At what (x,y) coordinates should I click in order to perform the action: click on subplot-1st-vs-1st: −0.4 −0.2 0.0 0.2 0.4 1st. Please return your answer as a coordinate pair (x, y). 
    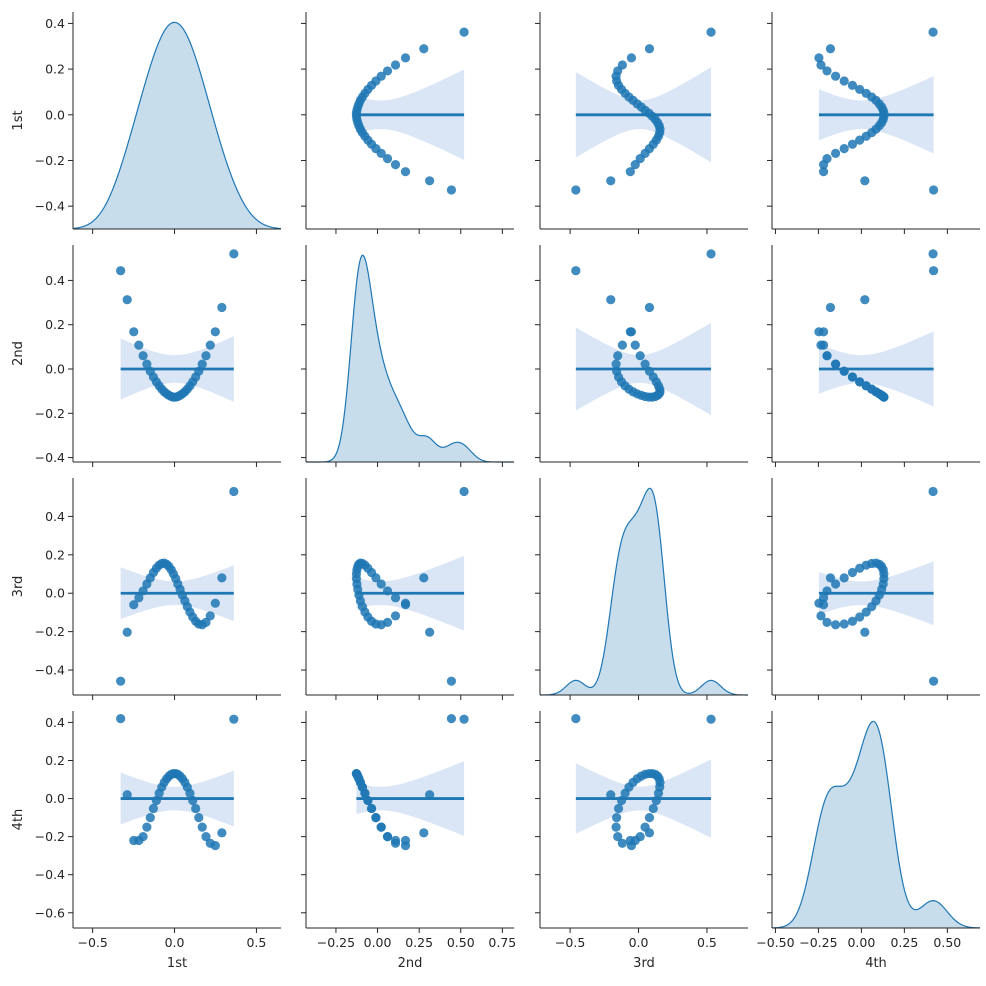
    Looking at the image, I should click on (146, 123).